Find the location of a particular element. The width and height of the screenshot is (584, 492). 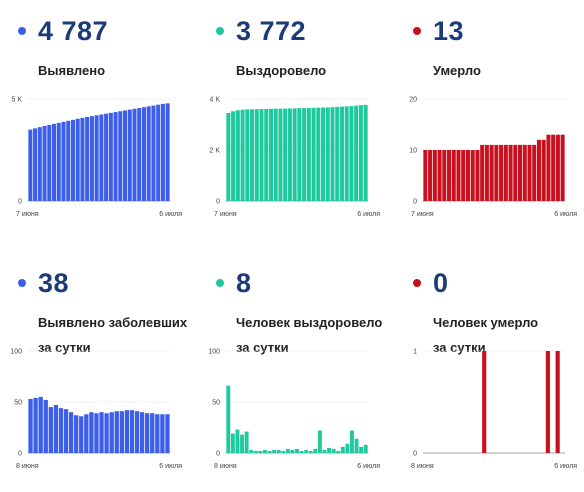

y-tick-label: 4 K is located at coordinates (214, 100).